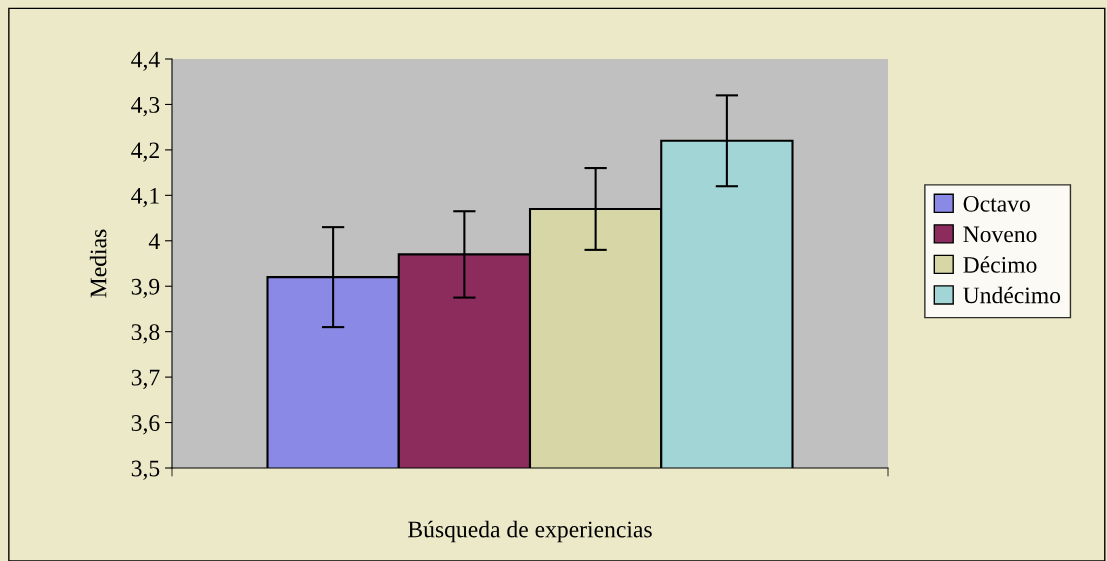 The image size is (1107, 561). Describe the element at coordinates (145, 334) in the screenshot. I see `y-tick-label: 3,8` at that location.